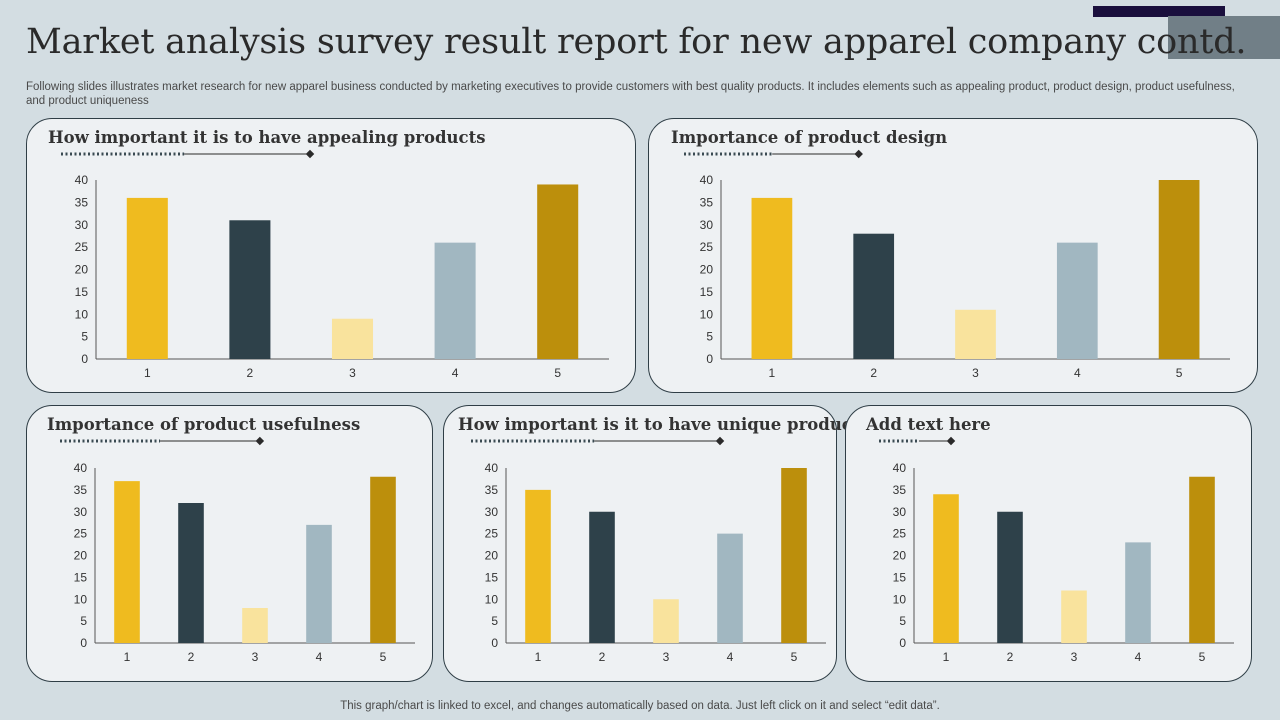  Describe the element at coordinates (928, 424) in the screenshot. I see `chart-title: Add text here` at that location.